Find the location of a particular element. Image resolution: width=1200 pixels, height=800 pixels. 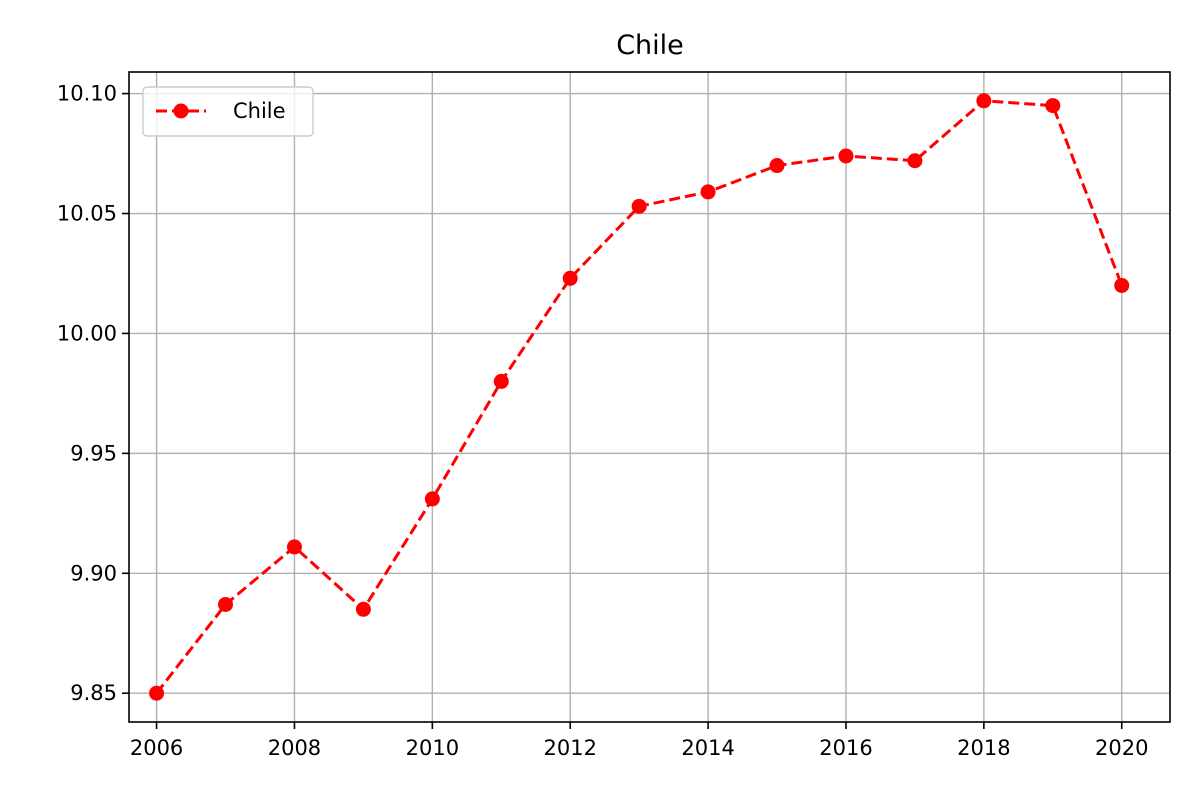

x-tick-label: 2008 is located at coordinates (294, 748).